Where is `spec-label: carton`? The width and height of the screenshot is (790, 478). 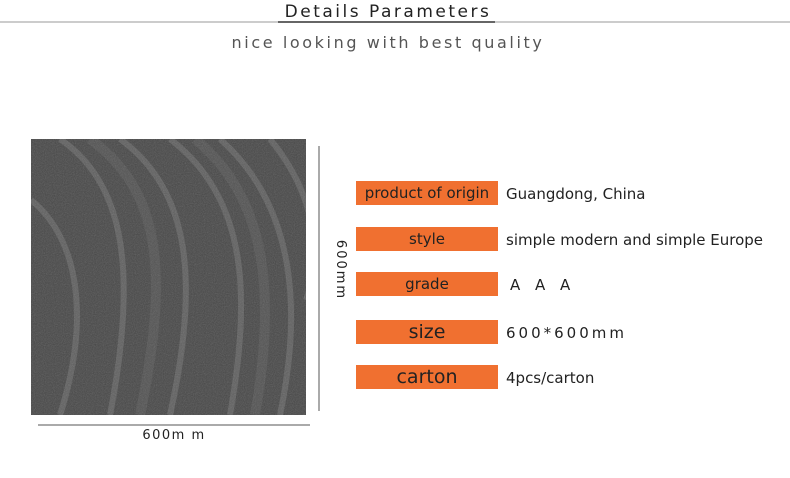 spec-label: carton is located at coordinates (427, 377).